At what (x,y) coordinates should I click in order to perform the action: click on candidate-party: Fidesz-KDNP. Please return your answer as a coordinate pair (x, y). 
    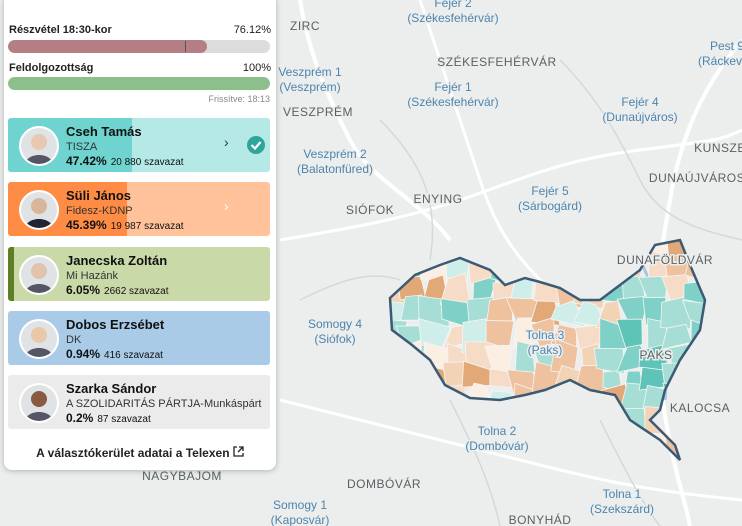
    Looking at the image, I should click on (99, 211).